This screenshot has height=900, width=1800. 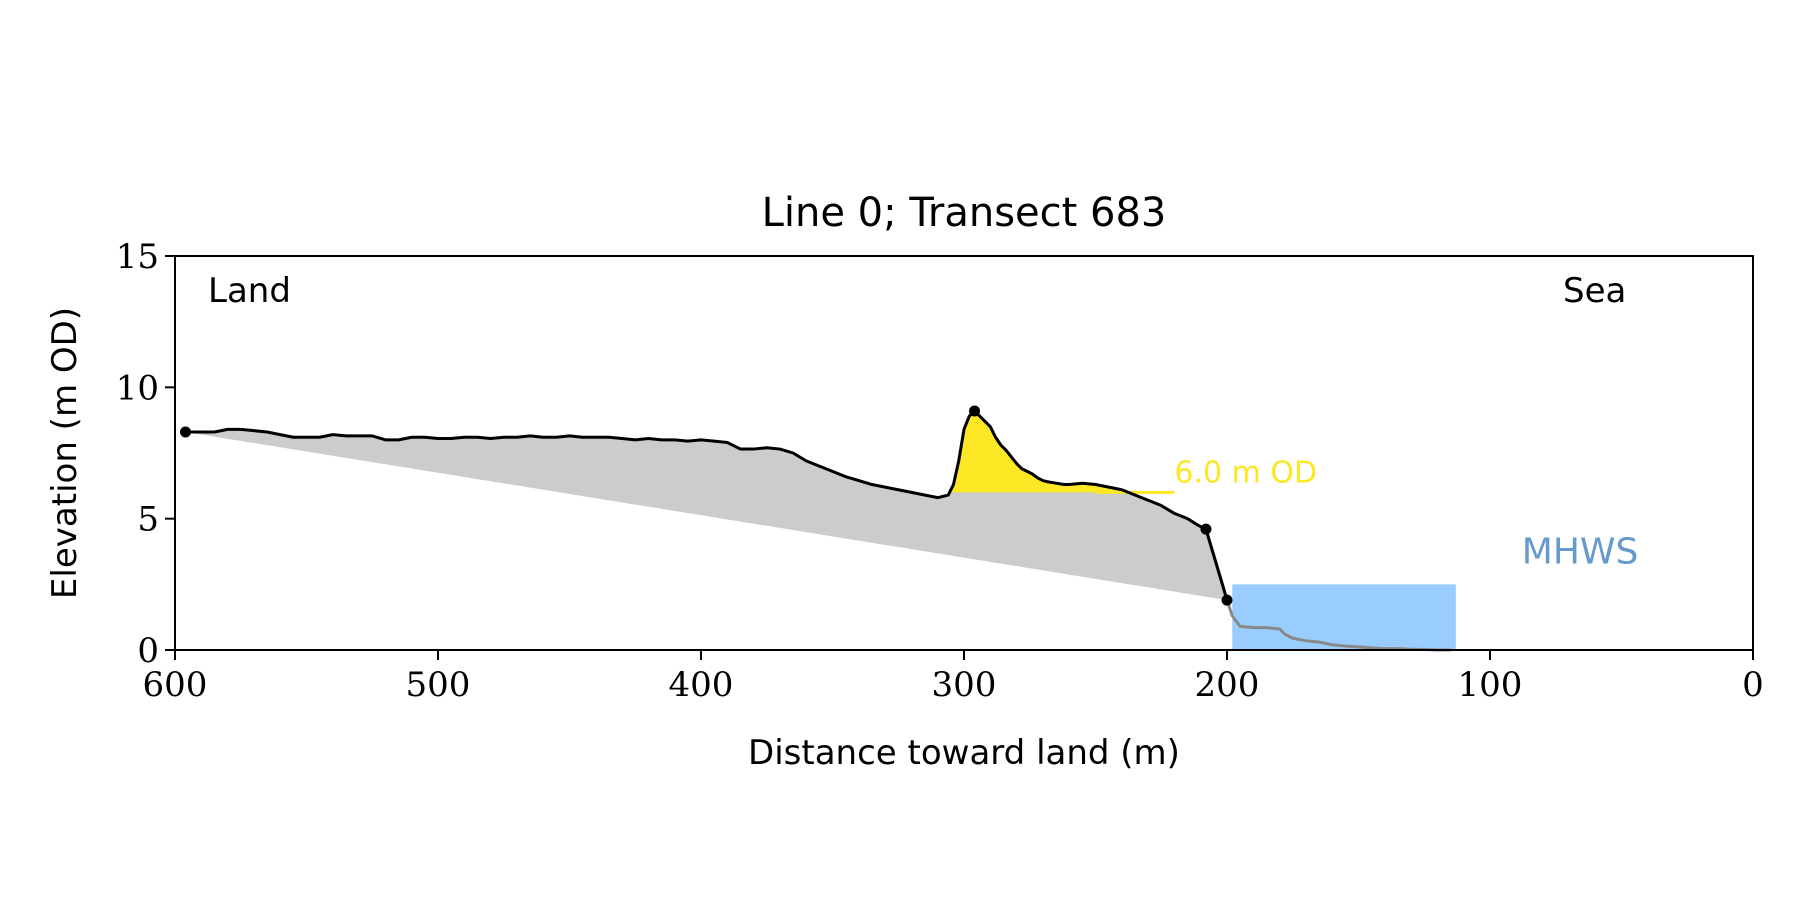 What do you see at coordinates (1580, 551) in the screenshot?
I see `mhws-annotation: MHWS` at bounding box center [1580, 551].